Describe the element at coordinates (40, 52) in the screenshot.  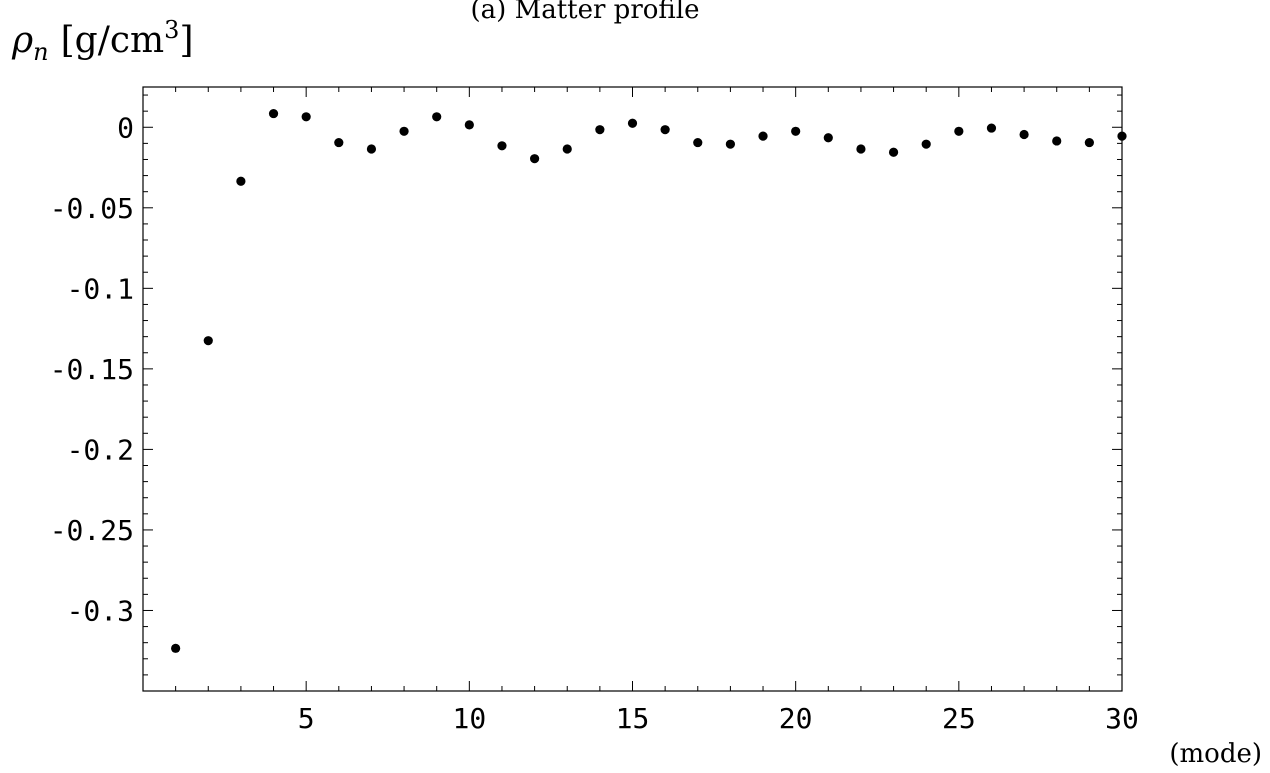
I see `y-axis-label-subscript: n` at that location.